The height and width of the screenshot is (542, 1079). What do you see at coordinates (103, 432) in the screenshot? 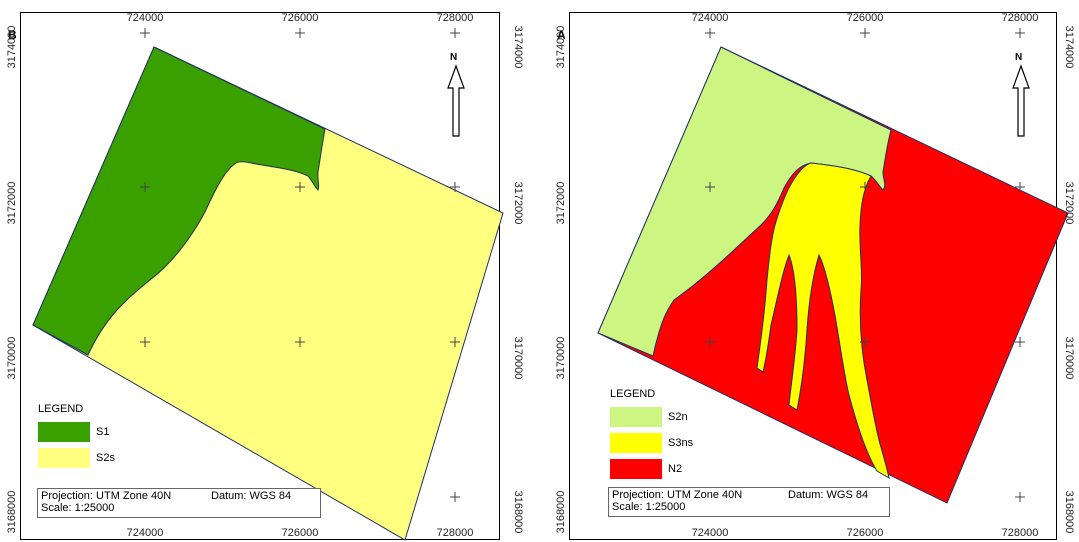
I see `legend-label: S1` at bounding box center [103, 432].